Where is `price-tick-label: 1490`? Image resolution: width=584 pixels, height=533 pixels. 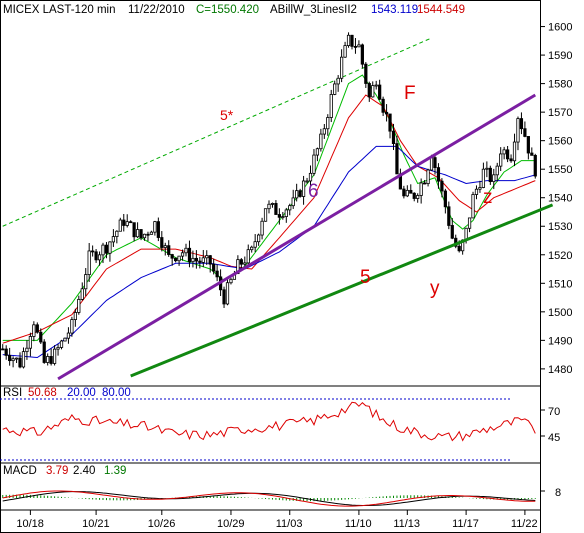 price-tick-label: 1490 is located at coordinates (560, 341).